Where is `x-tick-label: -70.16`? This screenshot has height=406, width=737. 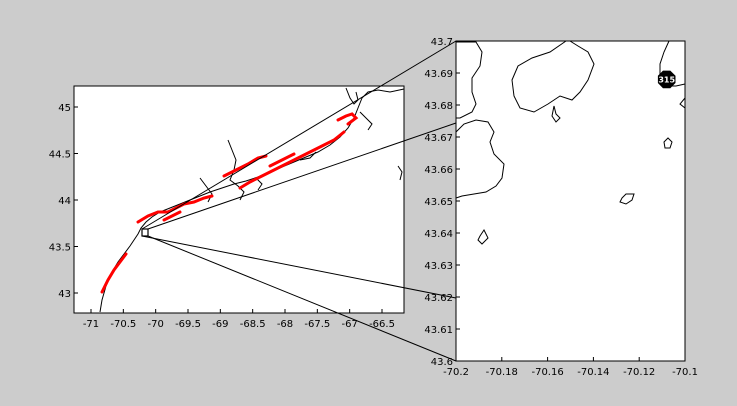
x-tick-label: -70.16 is located at coordinates (547, 372).